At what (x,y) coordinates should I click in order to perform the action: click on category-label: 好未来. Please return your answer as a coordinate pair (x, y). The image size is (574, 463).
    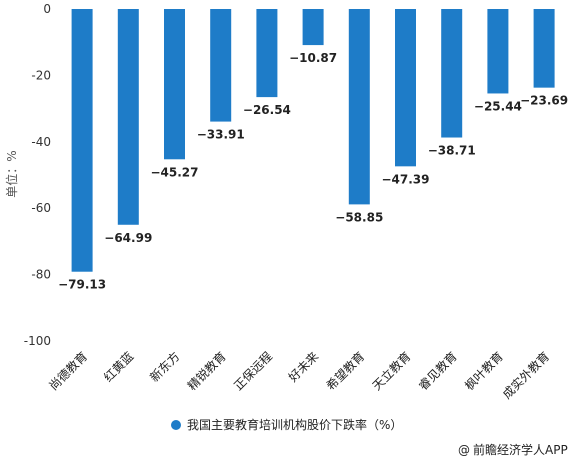
    Looking at the image, I should click on (303, 366).